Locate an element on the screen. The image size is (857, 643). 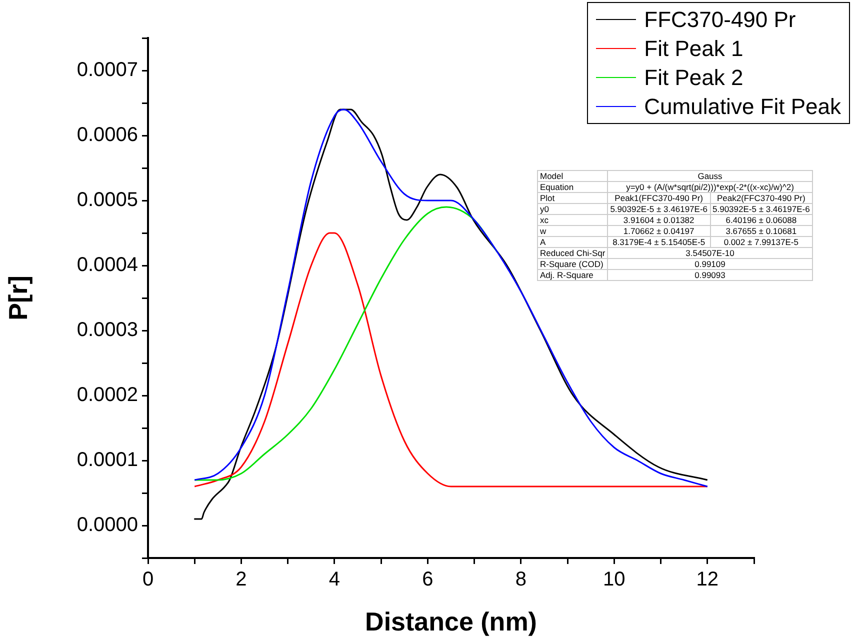
annotation: Adj. R-Square is located at coordinates (573, 275).